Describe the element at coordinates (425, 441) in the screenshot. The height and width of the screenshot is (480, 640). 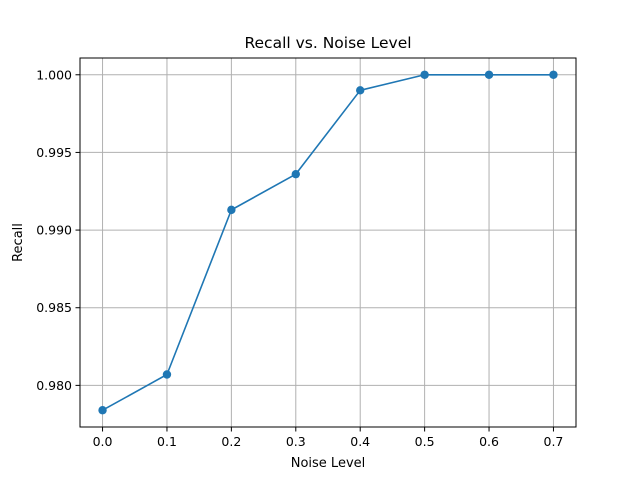
I see `x-tick-label: 0.5` at that location.